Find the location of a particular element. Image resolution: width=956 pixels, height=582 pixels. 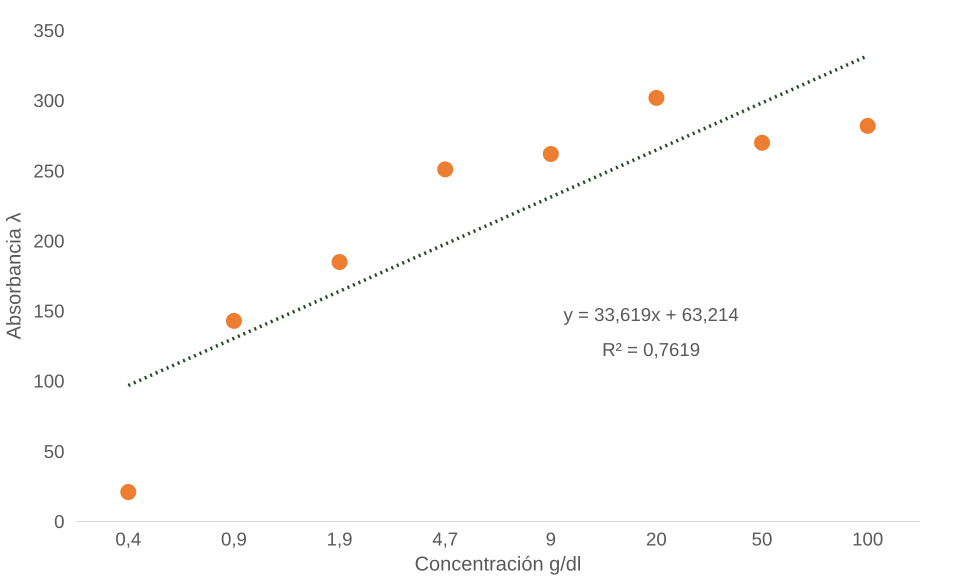

x-tick-label: 9 is located at coordinates (551, 539).